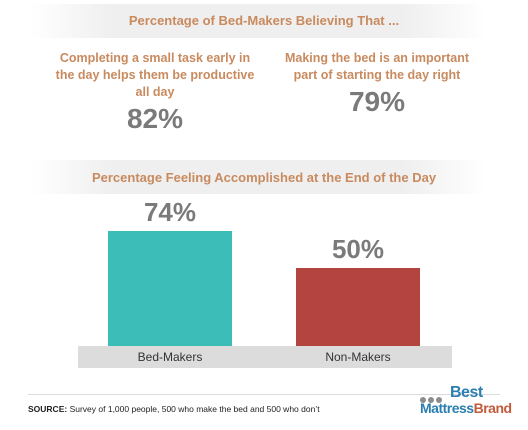 The height and width of the screenshot is (430, 528). What do you see at coordinates (377, 101) in the screenshot?
I see `stat-make-bed-value: 79%` at bounding box center [377, 101].